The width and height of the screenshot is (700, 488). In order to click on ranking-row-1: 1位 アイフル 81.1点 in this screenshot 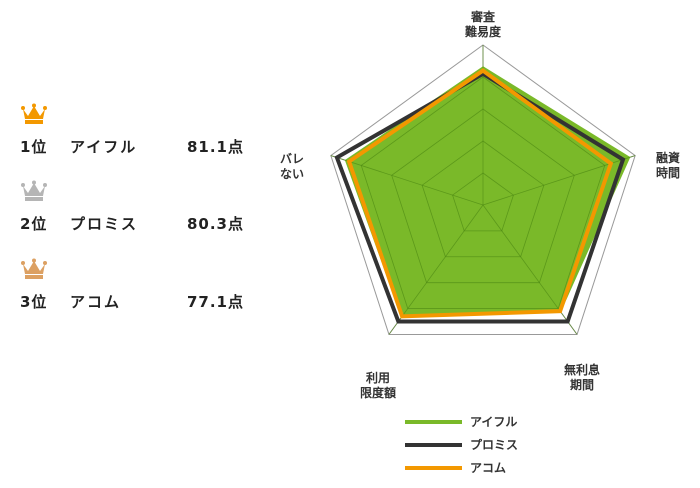, I will do `click(150, 133)`.